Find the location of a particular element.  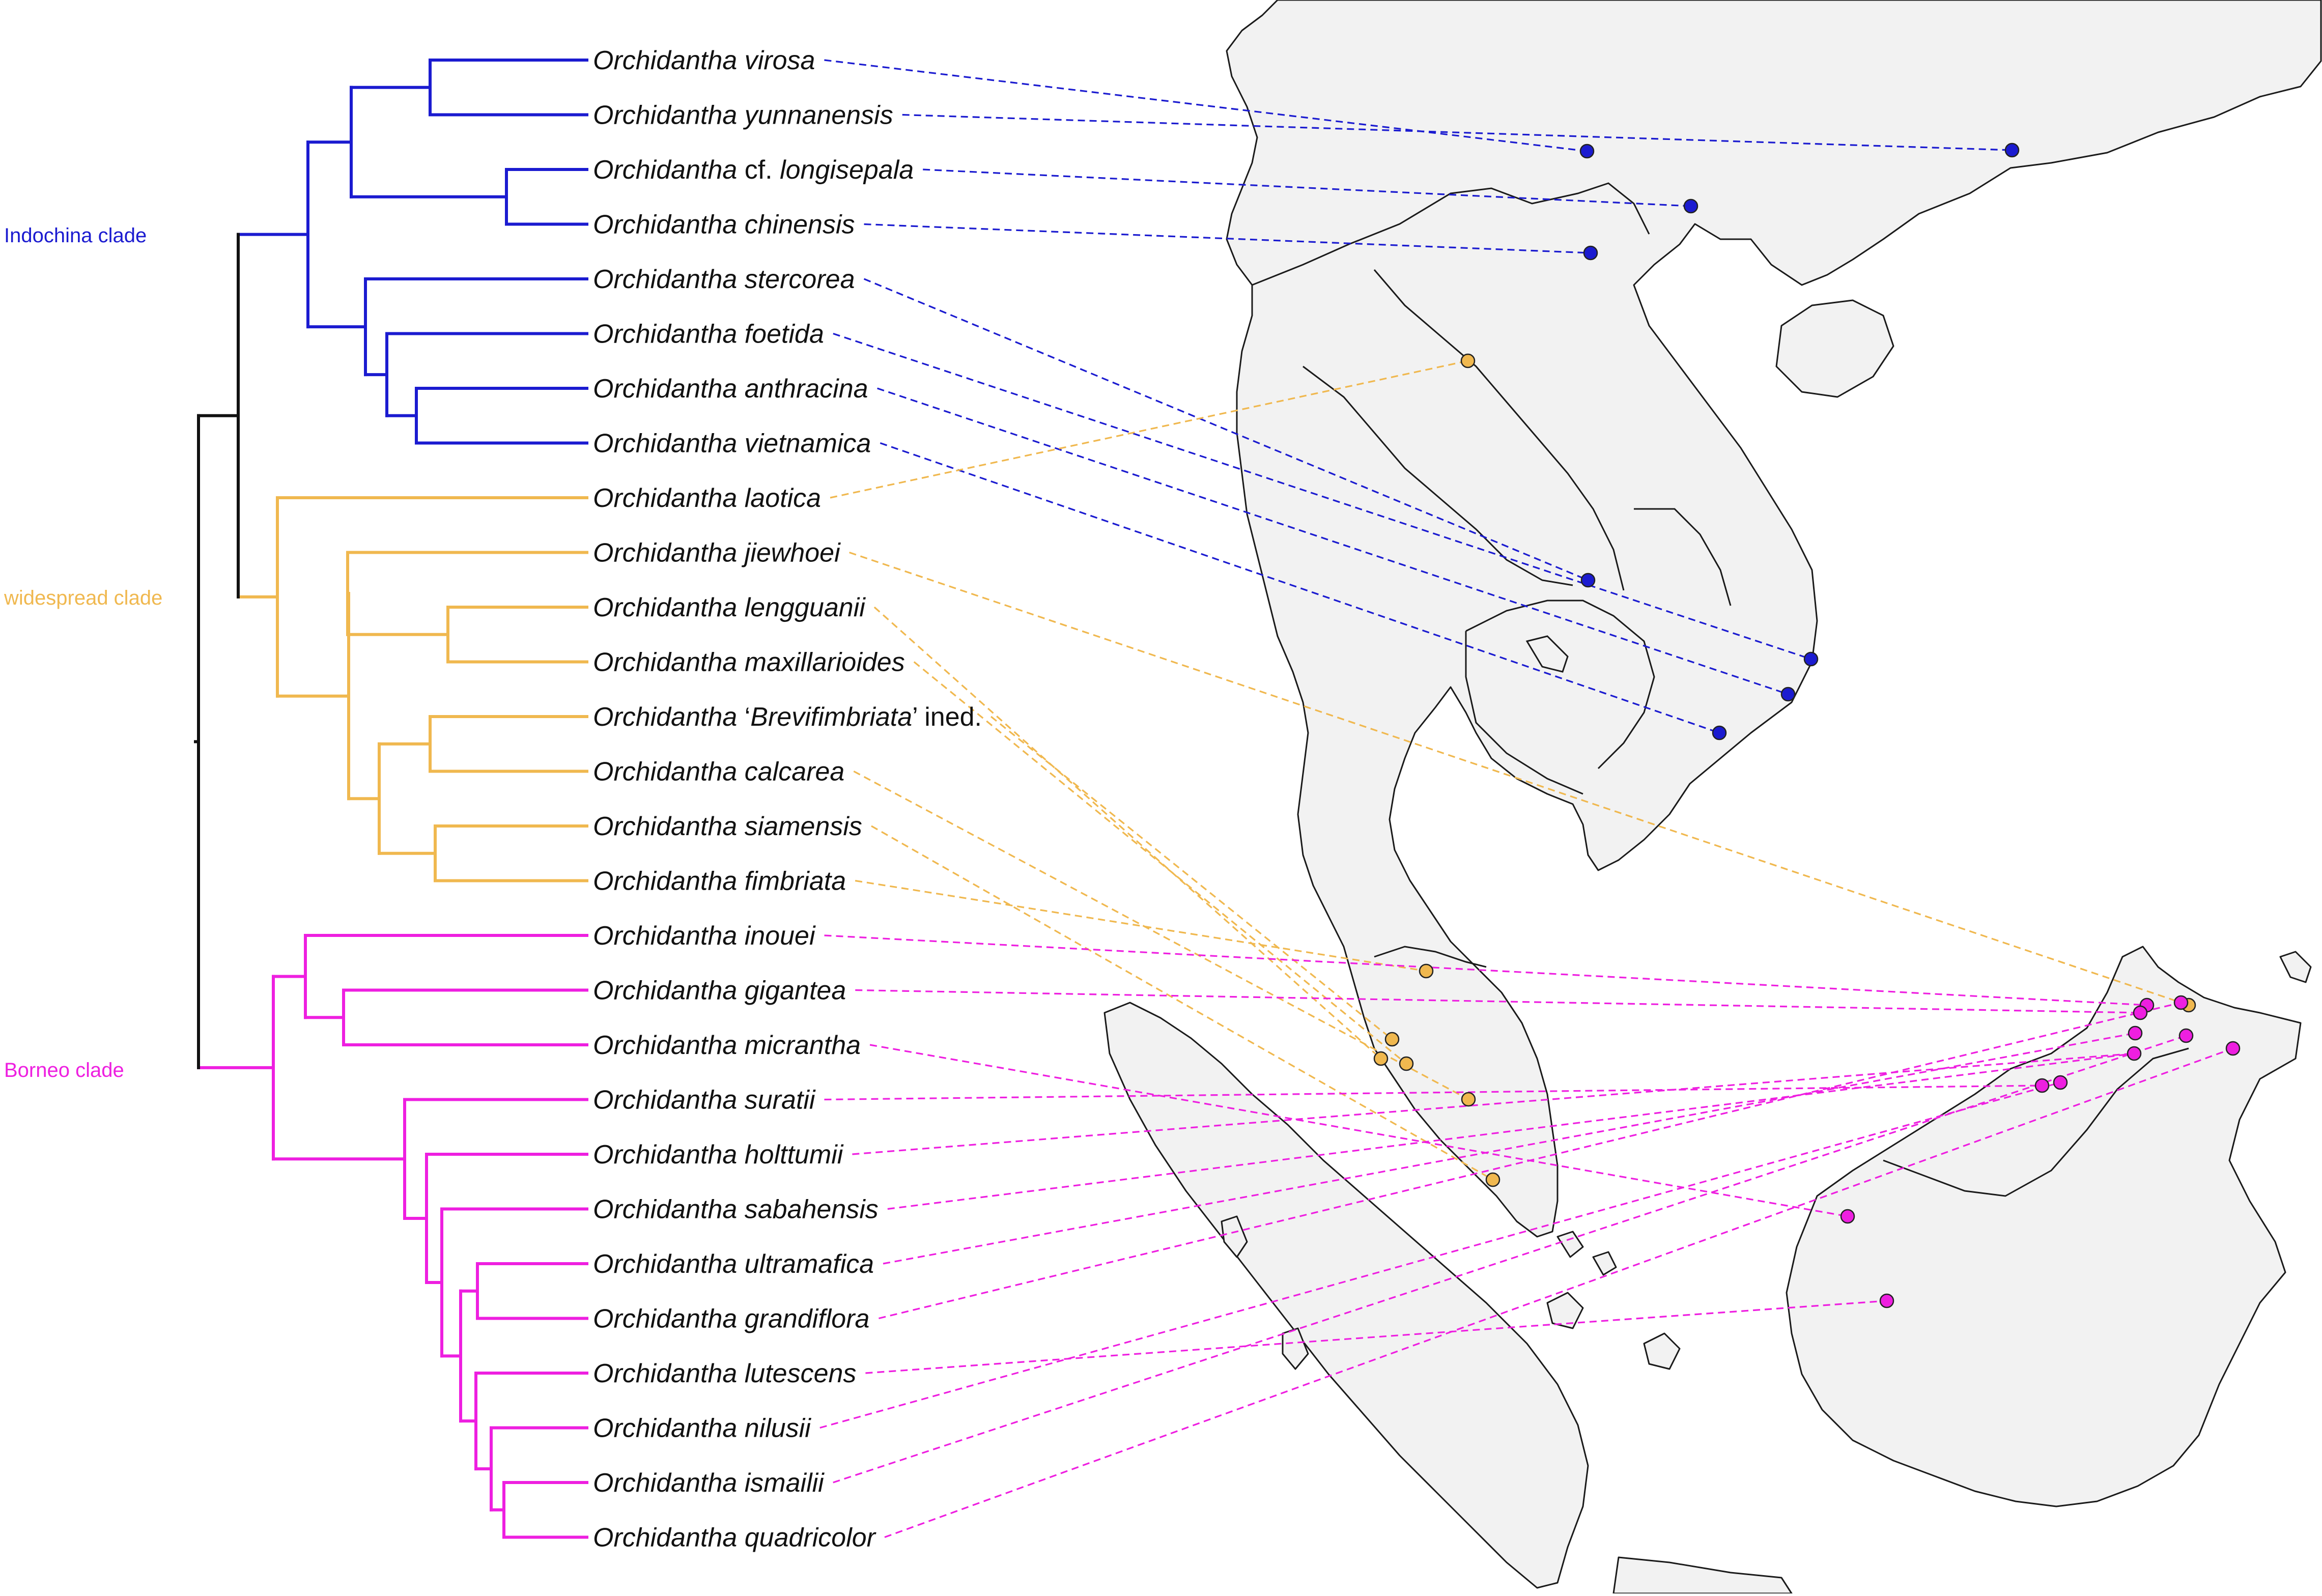

connector-line-foetida is located at coordinates (1322, 496).